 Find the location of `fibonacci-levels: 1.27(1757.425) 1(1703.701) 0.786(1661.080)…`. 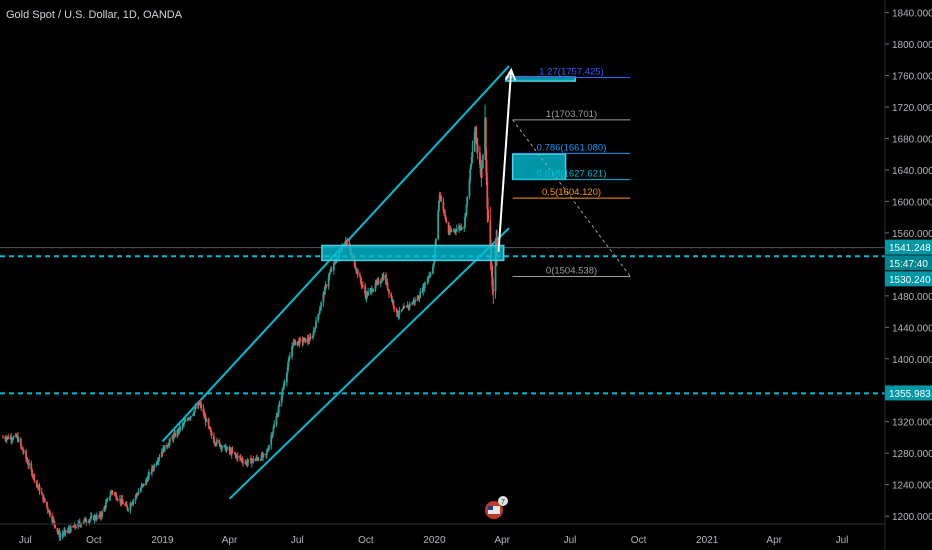

fibonacci-levels: 1.27(1757.425) 1(1703.701) 0.786(1661.080)… is located at coordinates (571, 172).